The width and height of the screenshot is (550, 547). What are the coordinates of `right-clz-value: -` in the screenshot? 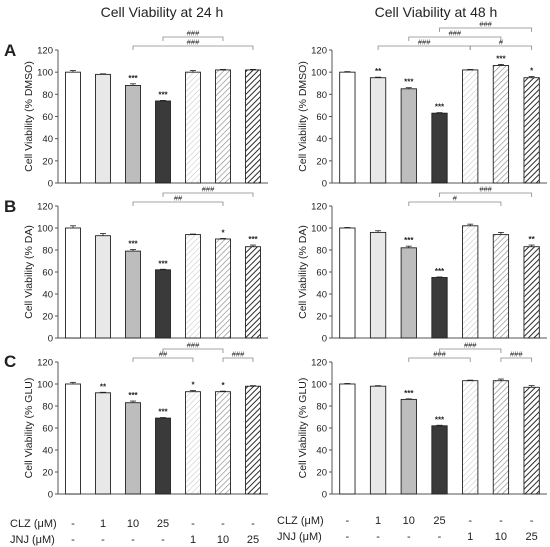 It's located at (501, 521).